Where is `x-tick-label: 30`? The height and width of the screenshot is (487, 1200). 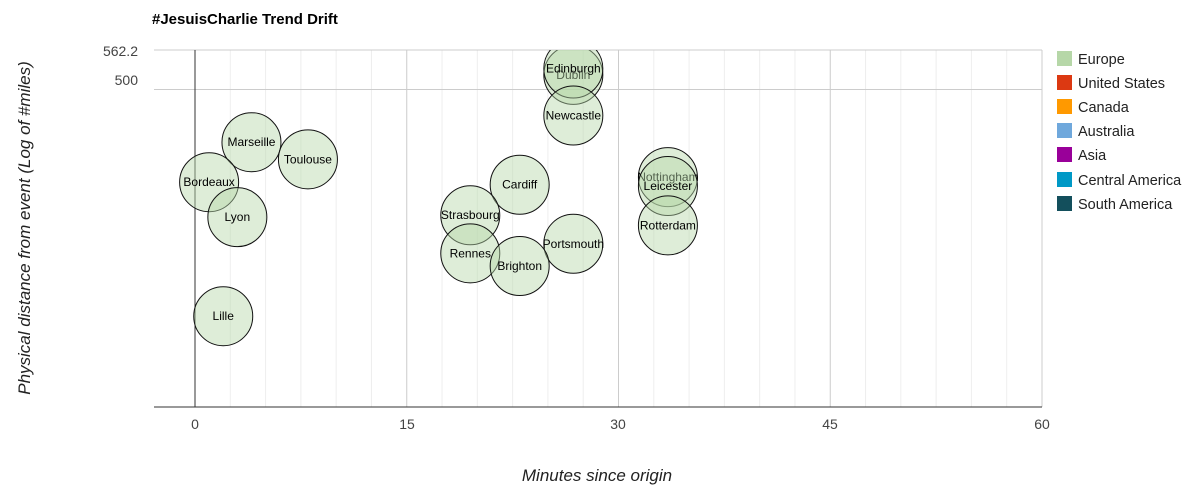
x-tick-label: 30 is located at coordinates (618, 424).